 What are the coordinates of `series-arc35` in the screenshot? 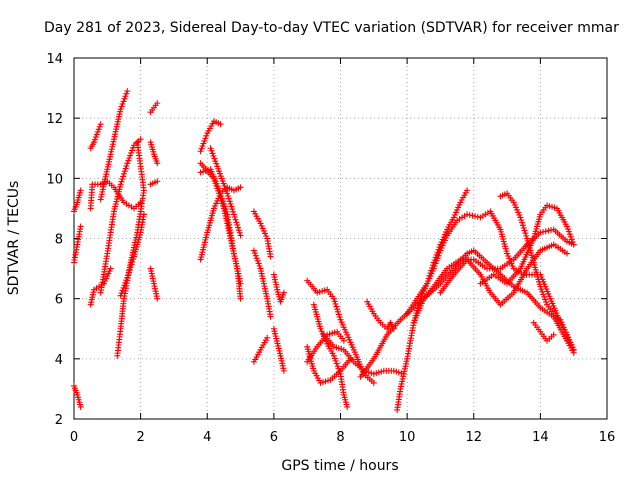 It's located at (504, 274).